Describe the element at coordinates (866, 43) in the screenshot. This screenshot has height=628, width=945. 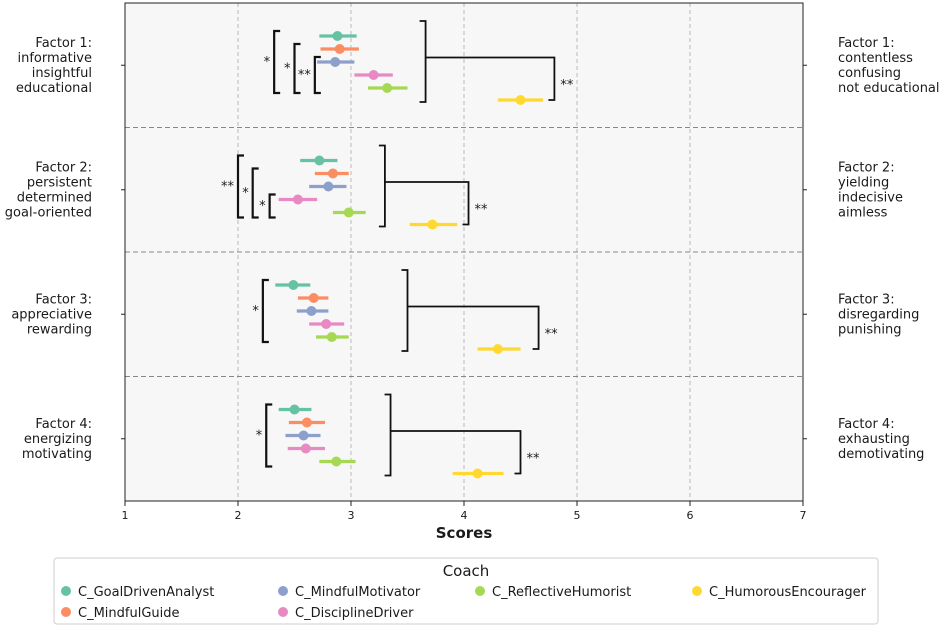
I see `factor-right-label: Factor 1:` at that location.